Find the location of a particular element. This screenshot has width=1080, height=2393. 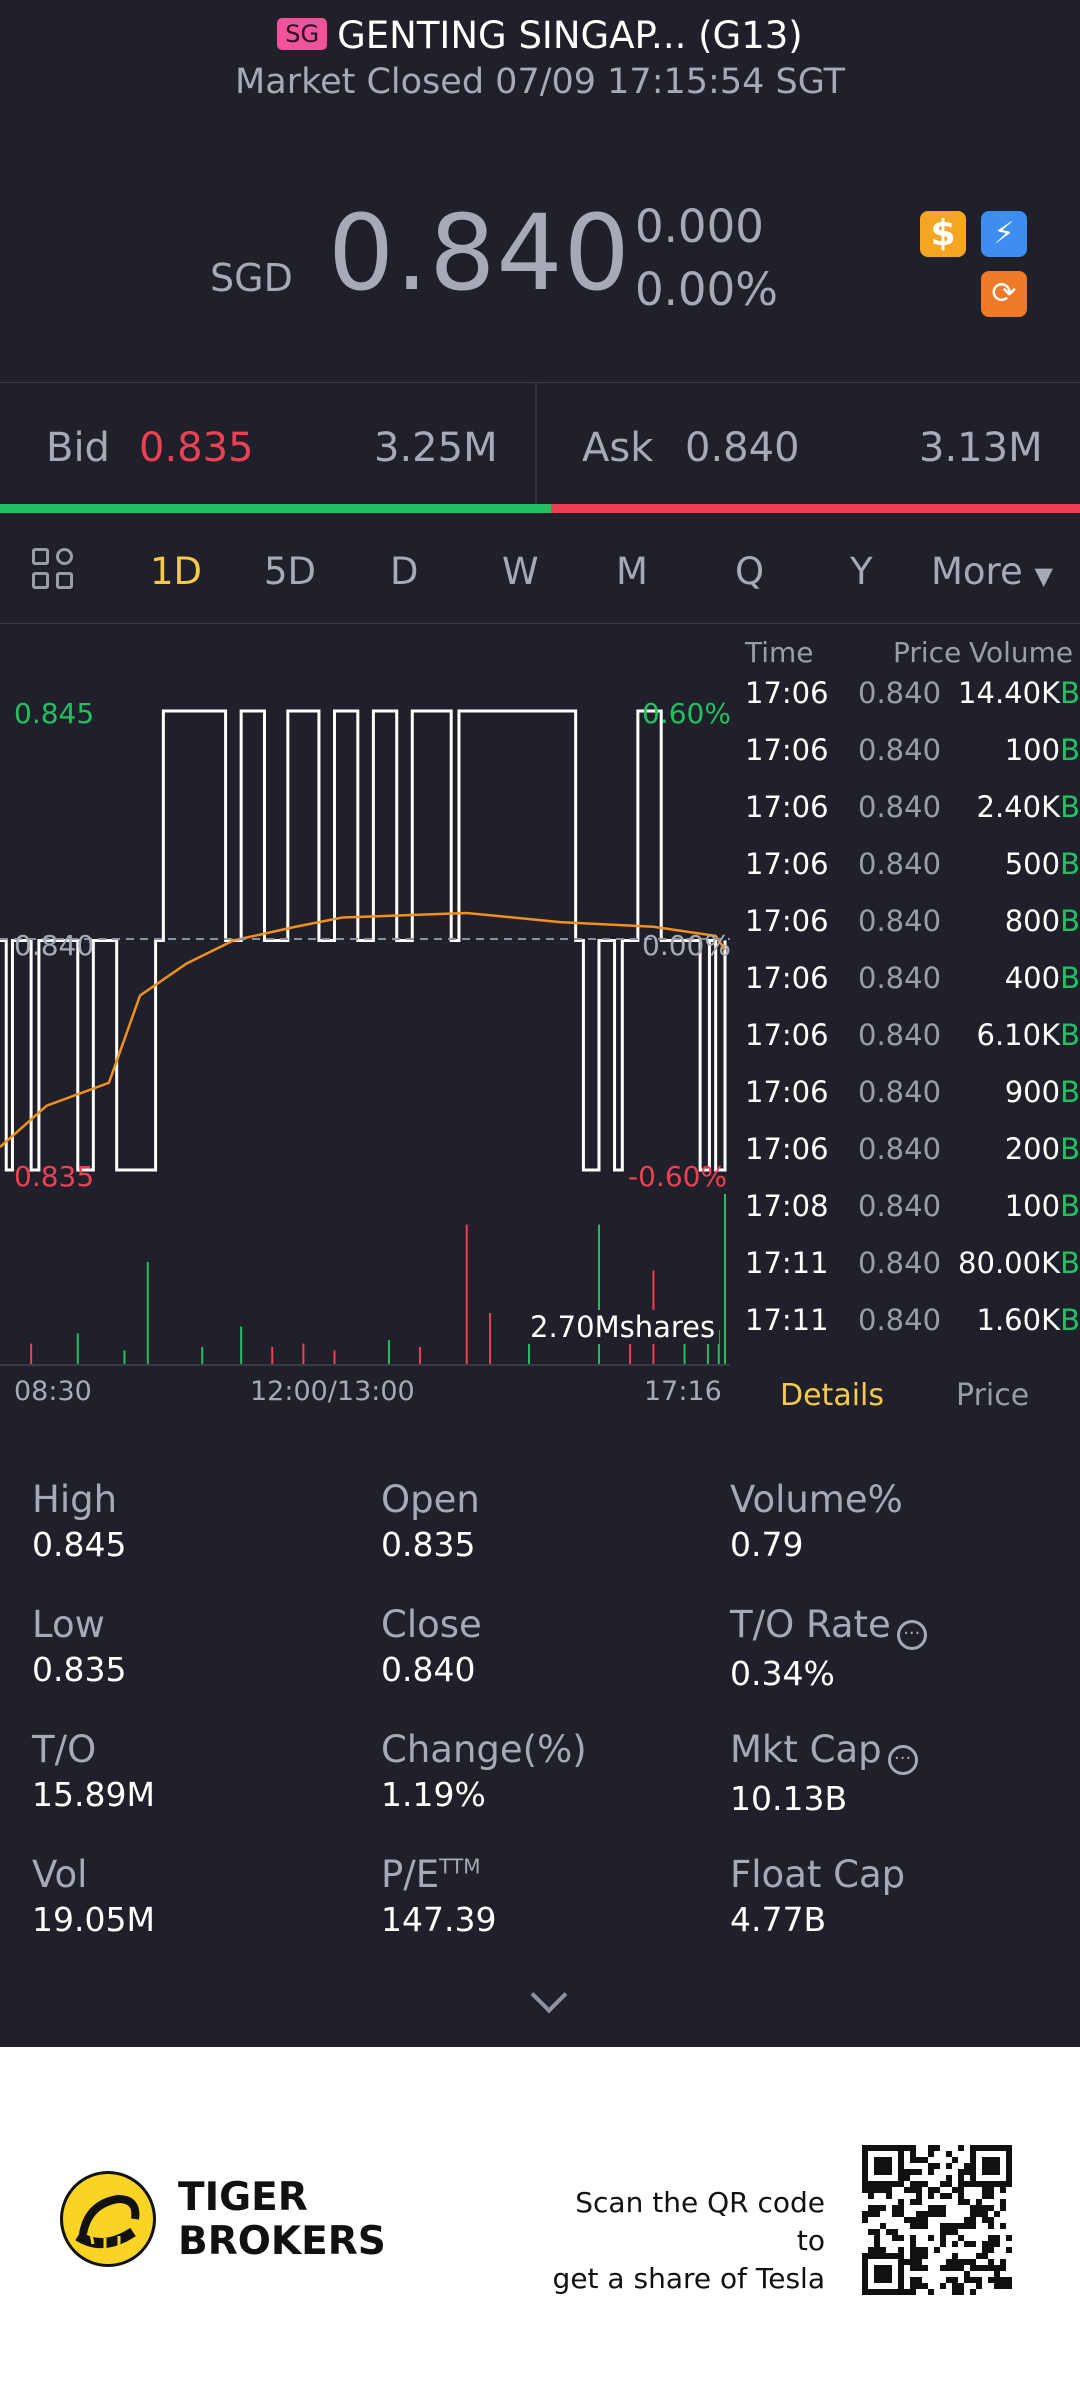

expand-chevron-icon is located at coordinates (549, 1995).